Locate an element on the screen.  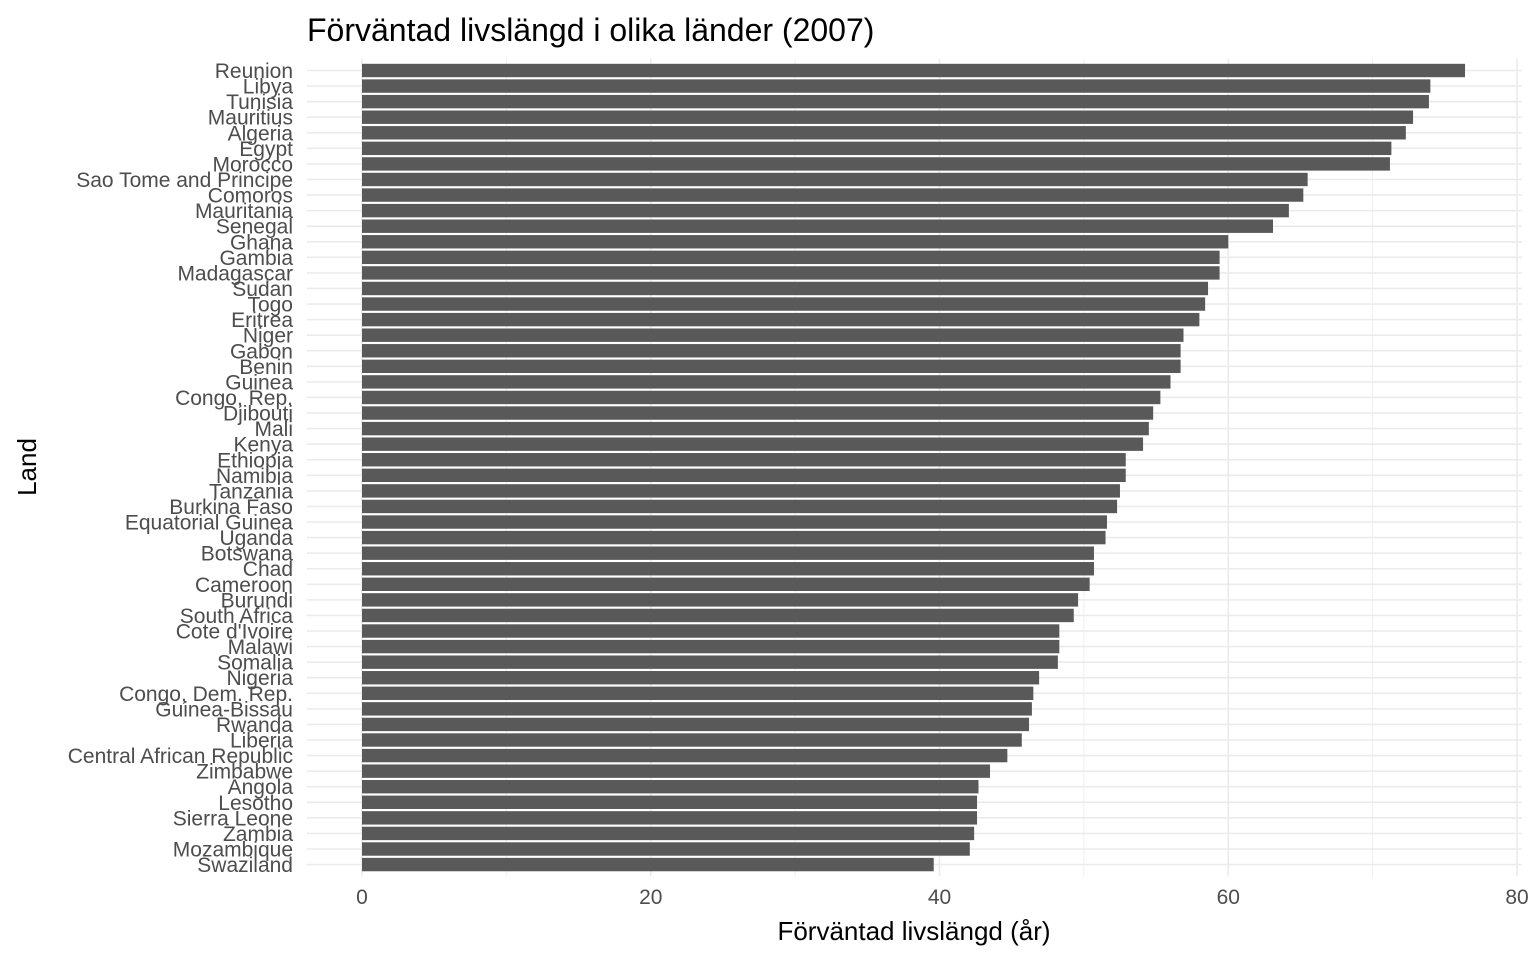
y-tick-label: Gabon is located at coordinates (261, 351).